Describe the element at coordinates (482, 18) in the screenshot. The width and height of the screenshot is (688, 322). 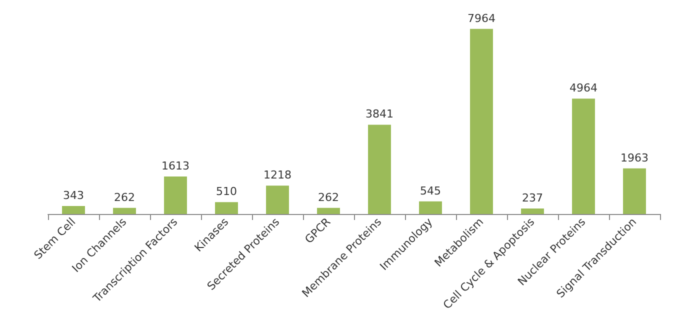
I see `data-label: 7964` at that location.